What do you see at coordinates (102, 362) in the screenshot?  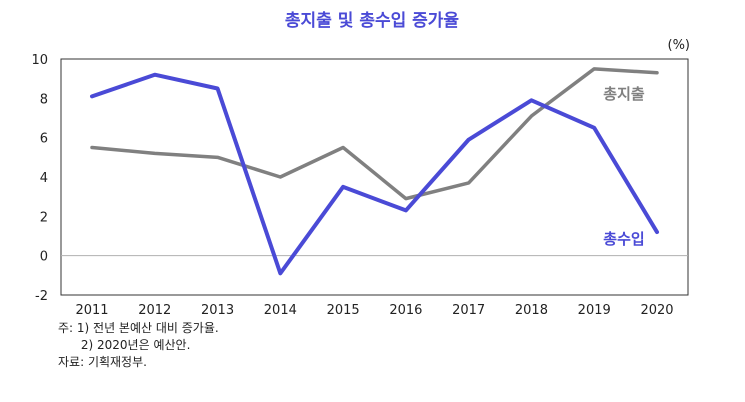 I see `source-note: 자료: 기획재정부.` at bounding box center [102, 362].